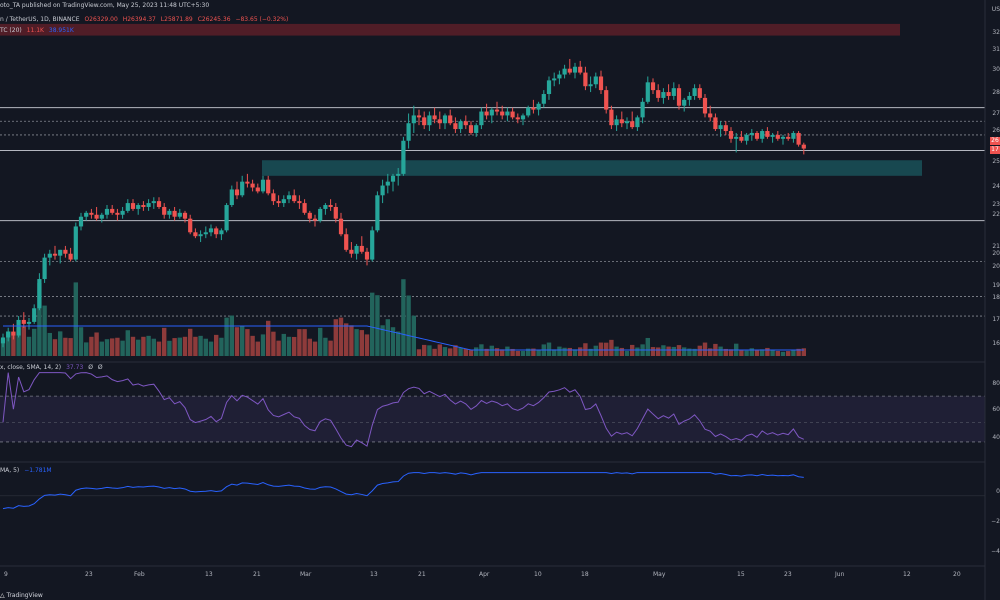 The width and height of the screenshot is (1000, 600). I want to click on price-axis-label: 16, so click(996, 343).